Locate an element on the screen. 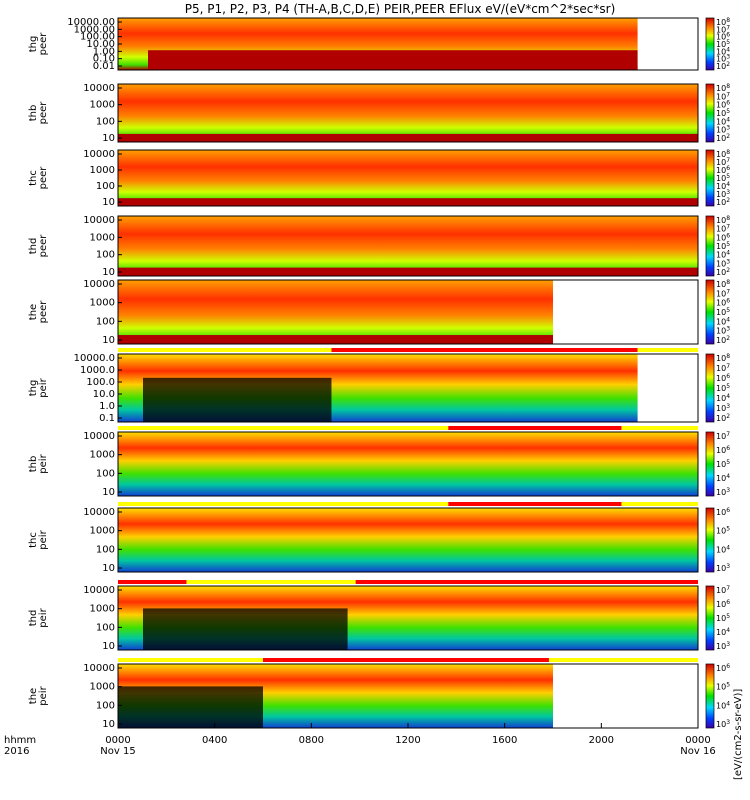  panel-thc-peir: 10000 1000 100 10 thc peir 10⁶ 10⁵ 10⁴ 10³ is located at coordinates (379, 538).